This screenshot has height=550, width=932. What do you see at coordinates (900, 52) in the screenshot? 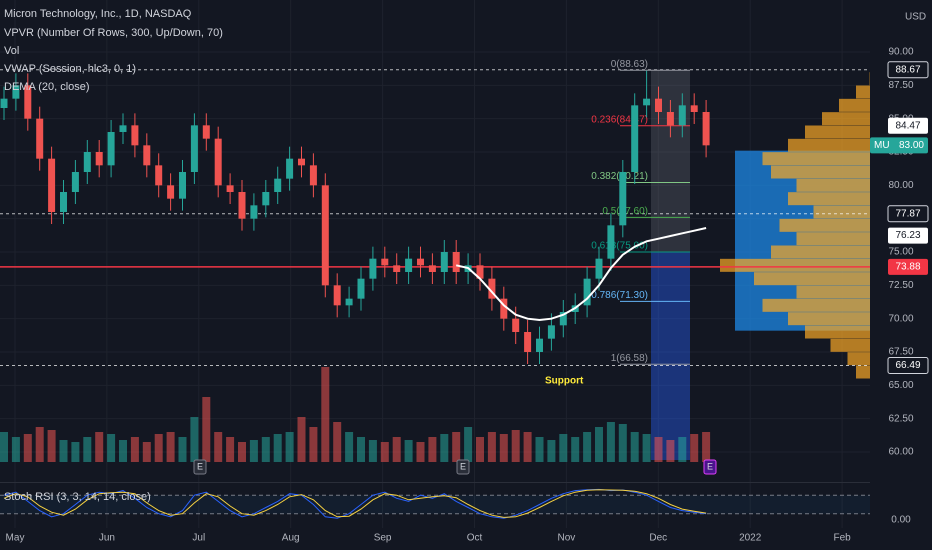
I see `y-tick-label: 90.00` at bounding box center [900, 52].